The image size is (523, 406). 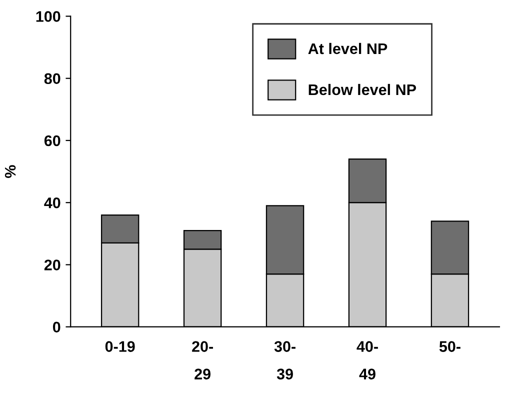 I want to click on y-axis-title: %, so click(x=10, y=171).